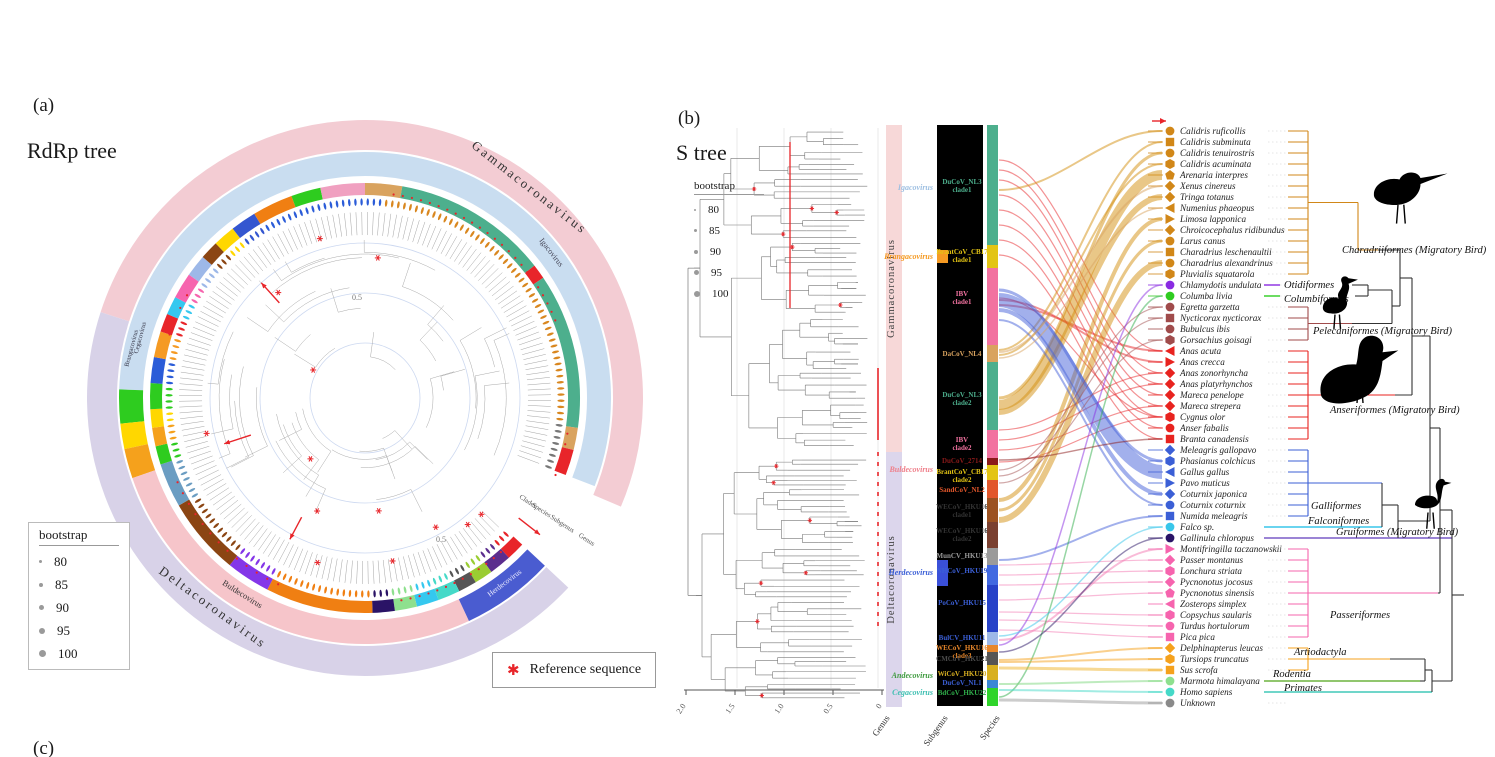  Describe the element at coordinates (1230, 549) in the screenshot. I see `species-name: Montifringilla taczanowskii` at that location.